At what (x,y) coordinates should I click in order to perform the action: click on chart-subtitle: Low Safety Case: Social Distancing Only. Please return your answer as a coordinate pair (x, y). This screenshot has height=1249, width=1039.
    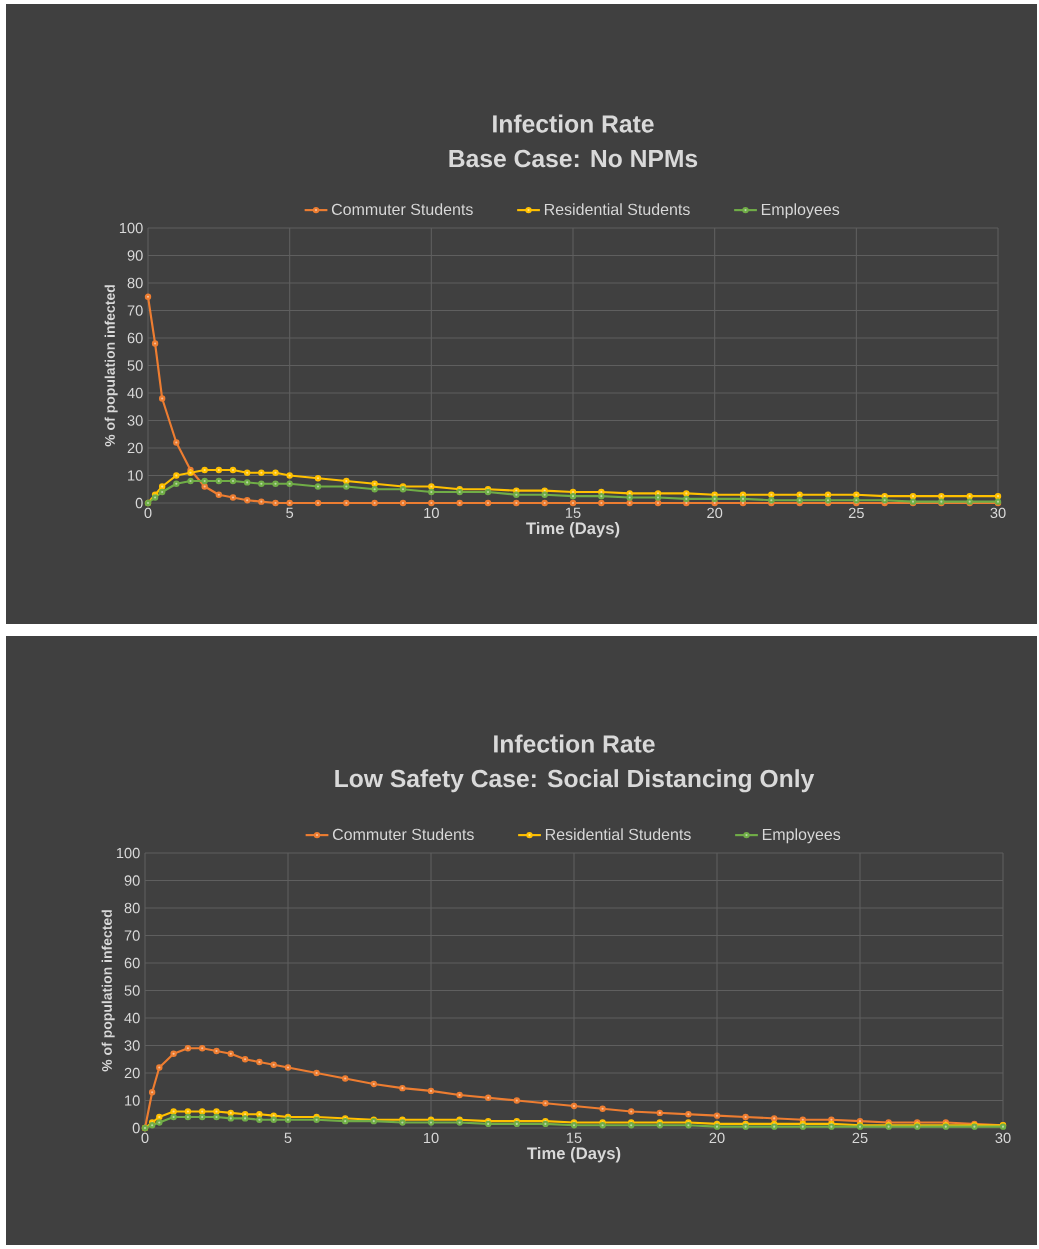
    Looking at the image, I should click on (575, 781).